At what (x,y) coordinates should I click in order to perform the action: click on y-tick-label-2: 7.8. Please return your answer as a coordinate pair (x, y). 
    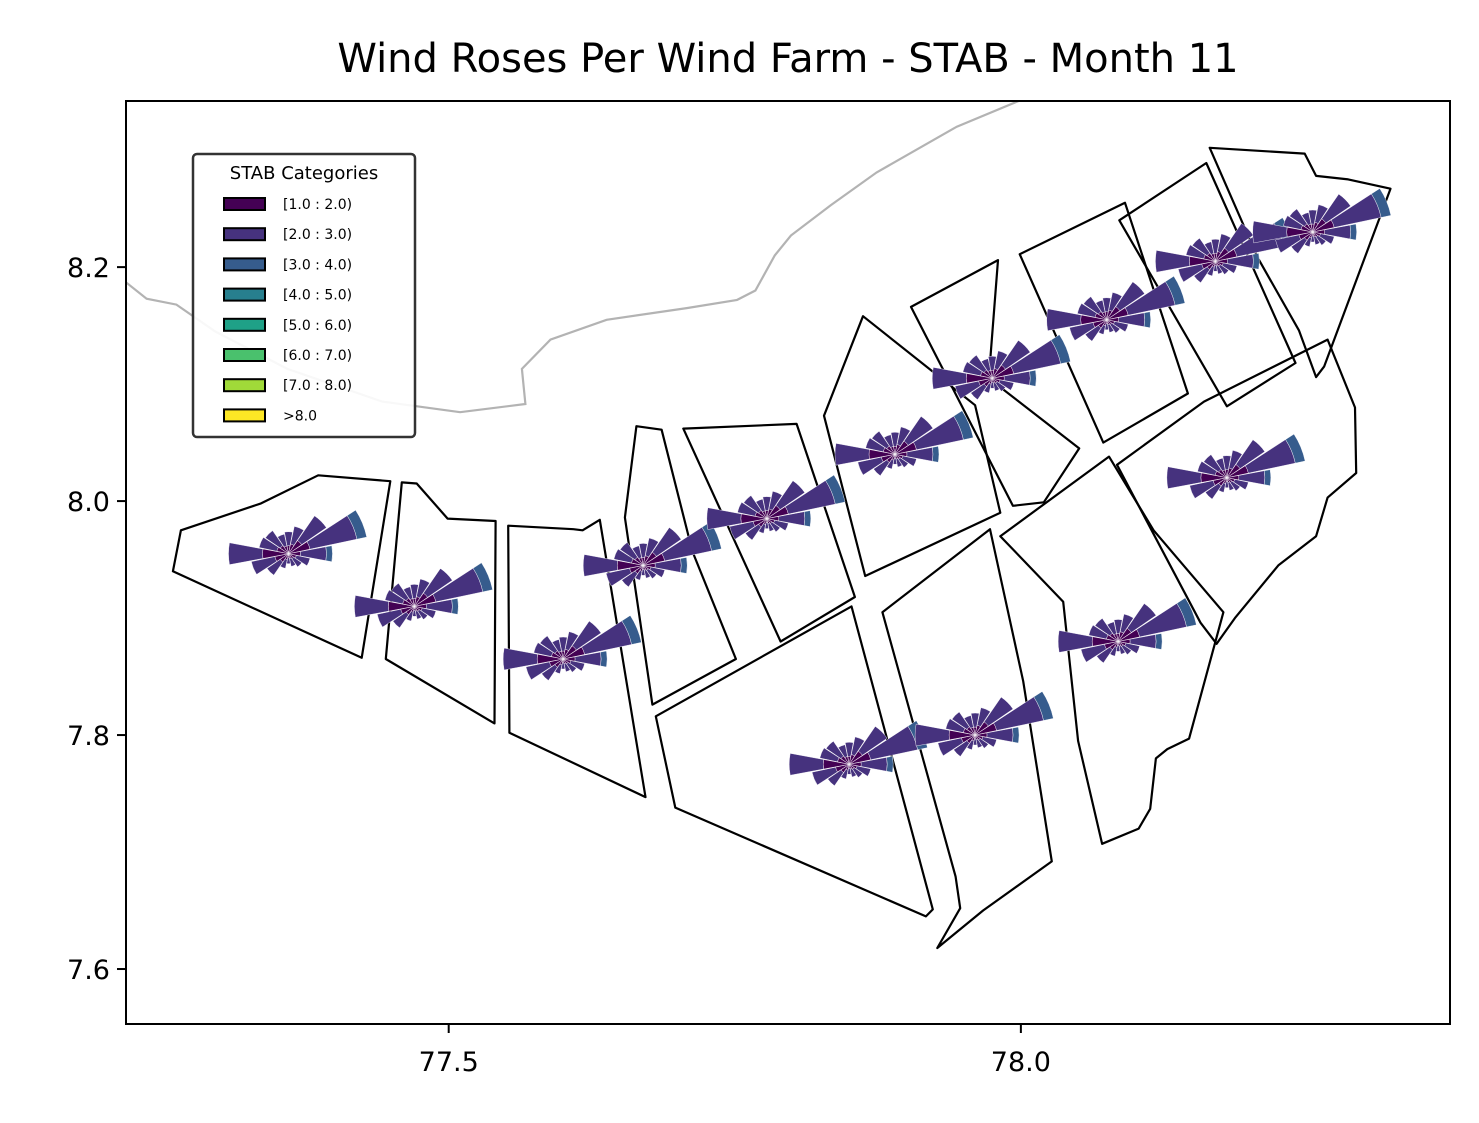
    Looking at the image, I should click on (88, 736).